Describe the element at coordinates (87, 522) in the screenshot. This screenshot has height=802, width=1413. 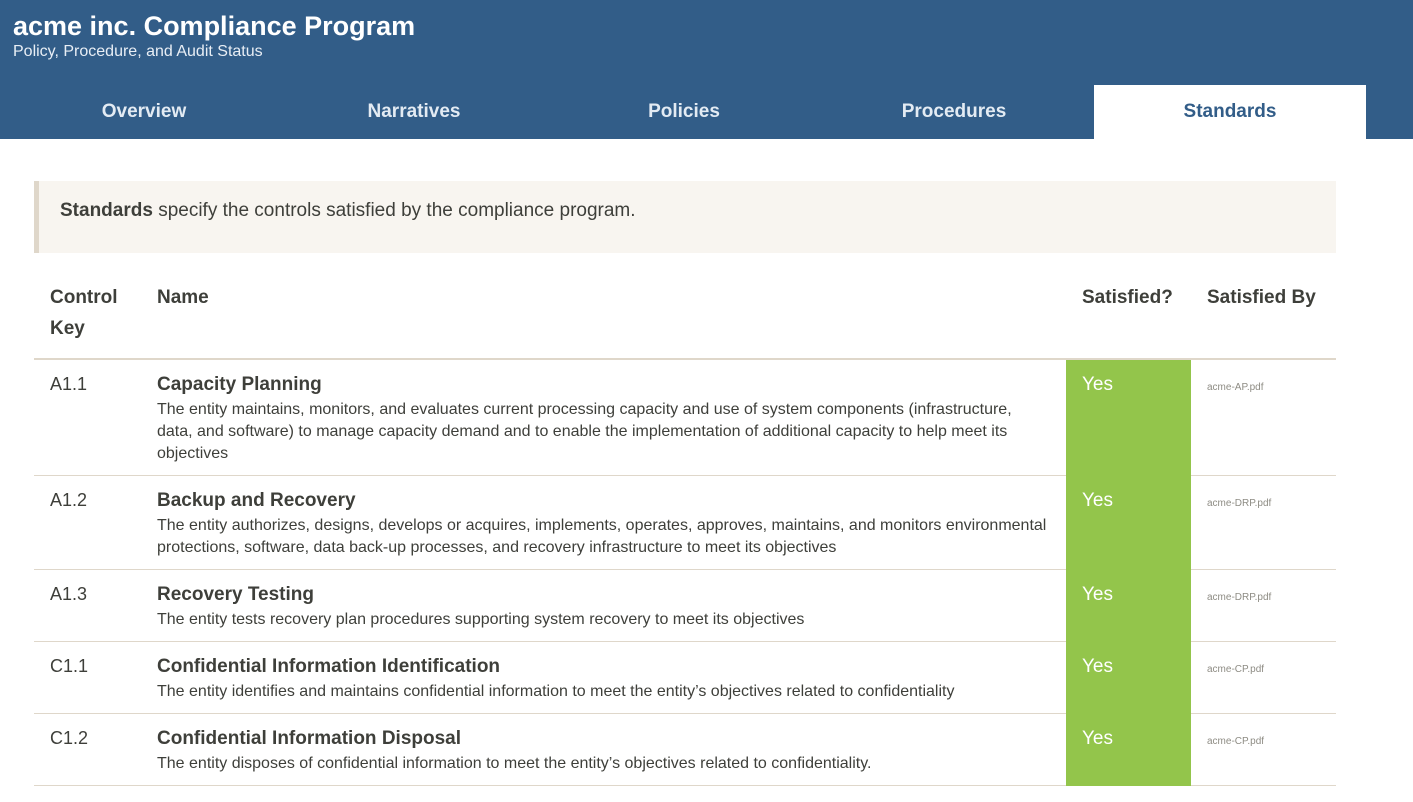
I see `control-key: A1.2` at that location.